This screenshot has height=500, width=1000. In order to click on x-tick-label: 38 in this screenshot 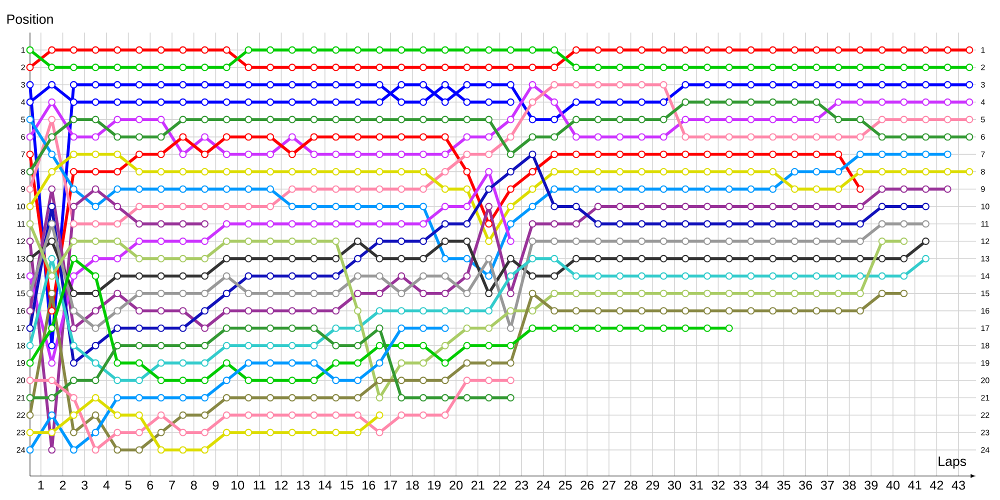, I will do `click(849, 485)`.